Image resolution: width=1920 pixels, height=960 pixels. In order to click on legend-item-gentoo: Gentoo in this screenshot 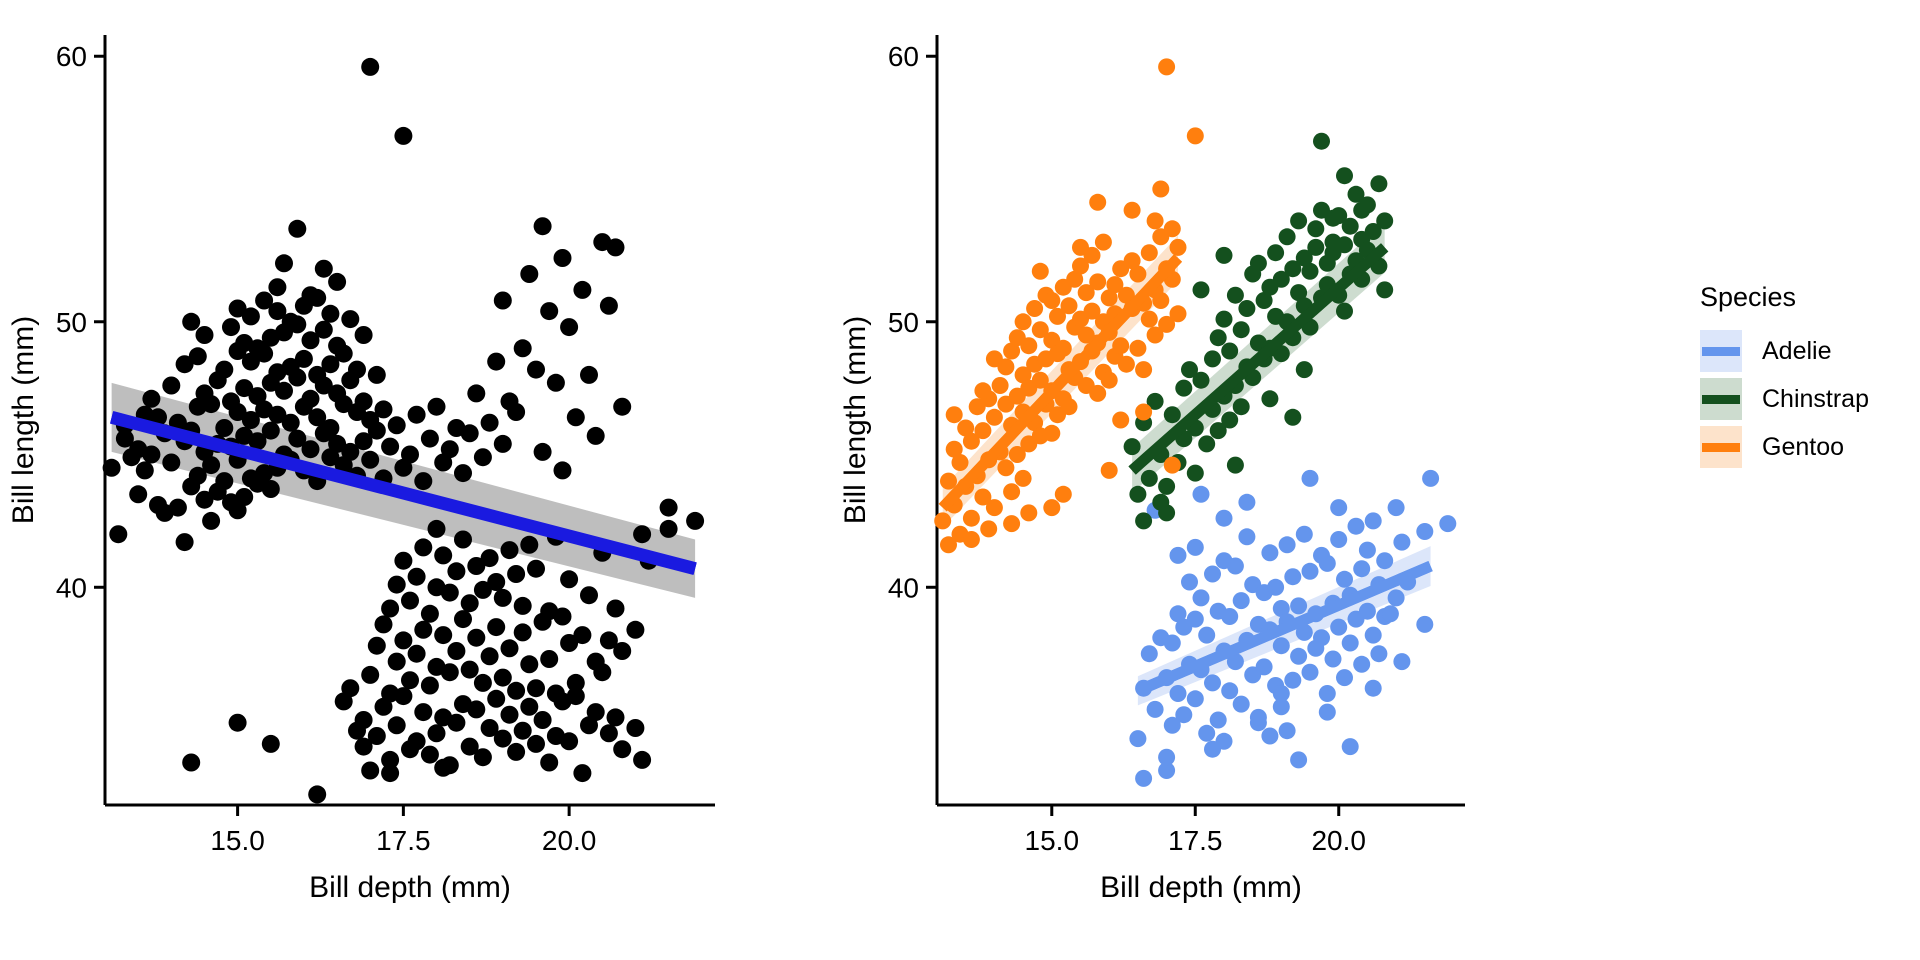, I will do `click(1807, 447)`.